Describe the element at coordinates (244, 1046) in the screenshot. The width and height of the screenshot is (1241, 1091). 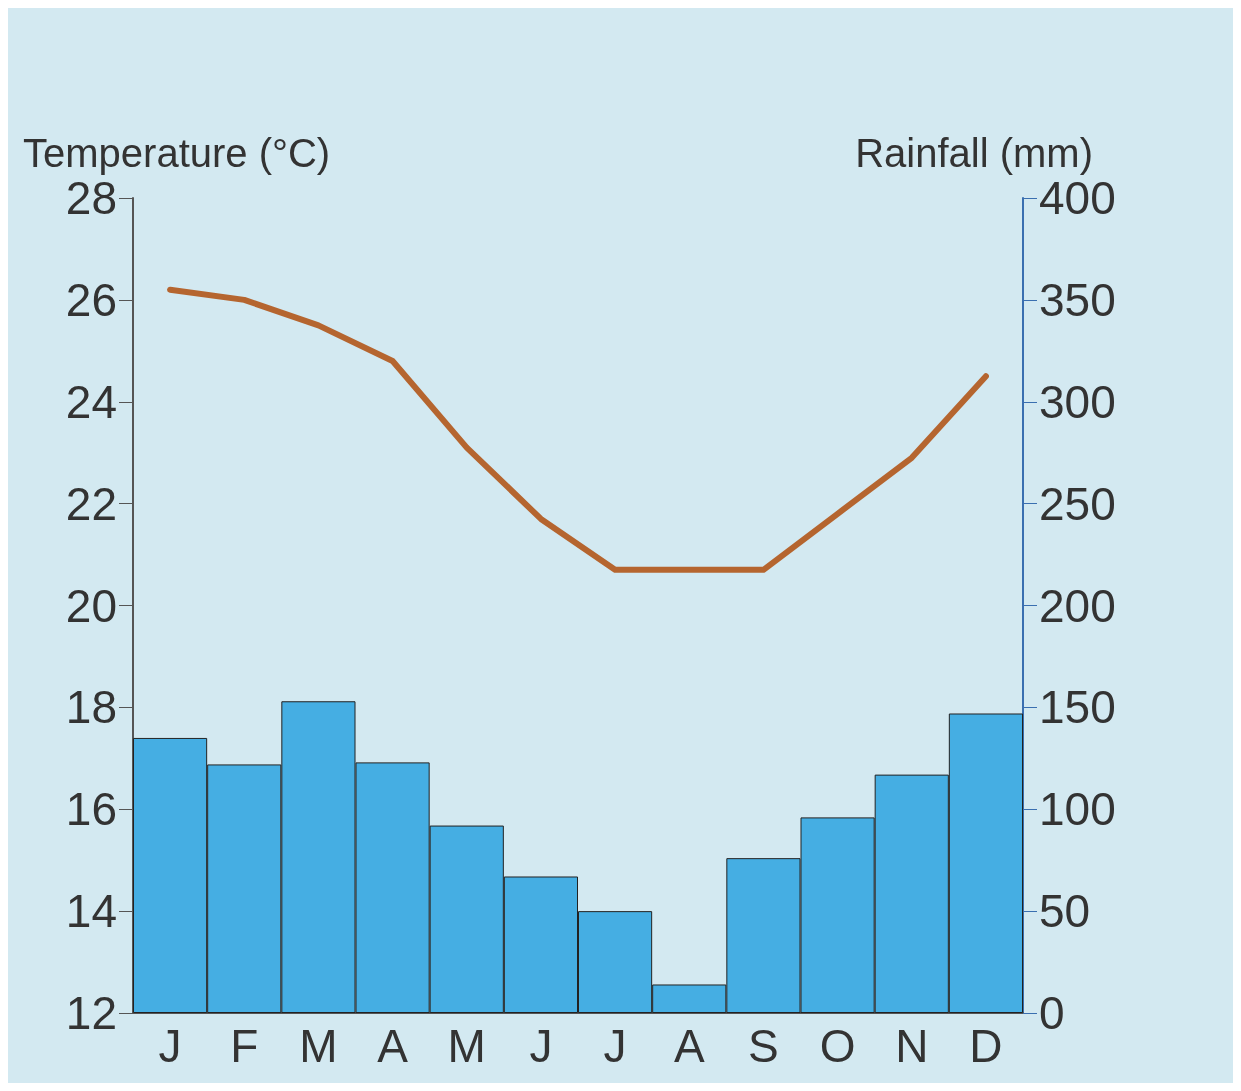
I see `x-tick-label: F` at that location.